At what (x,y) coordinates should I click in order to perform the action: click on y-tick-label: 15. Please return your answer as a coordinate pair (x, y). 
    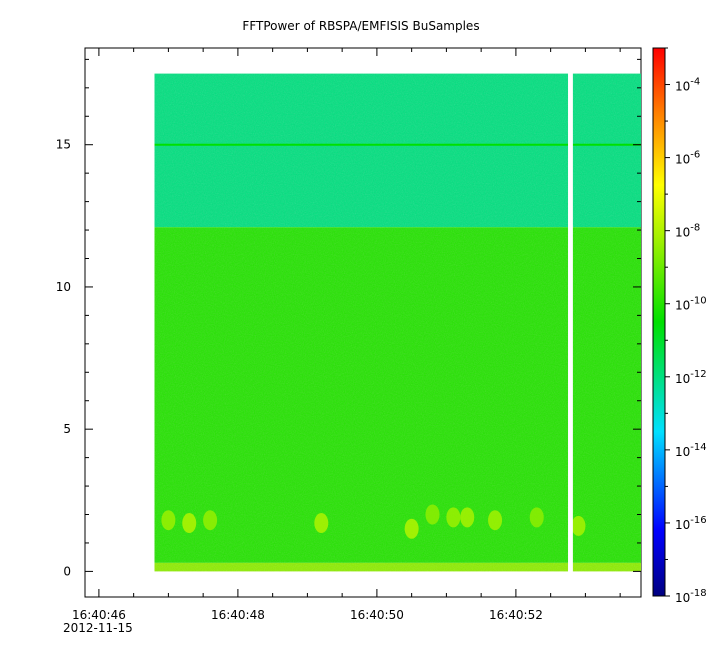
    Looking at the image, I should click on (63, 145).